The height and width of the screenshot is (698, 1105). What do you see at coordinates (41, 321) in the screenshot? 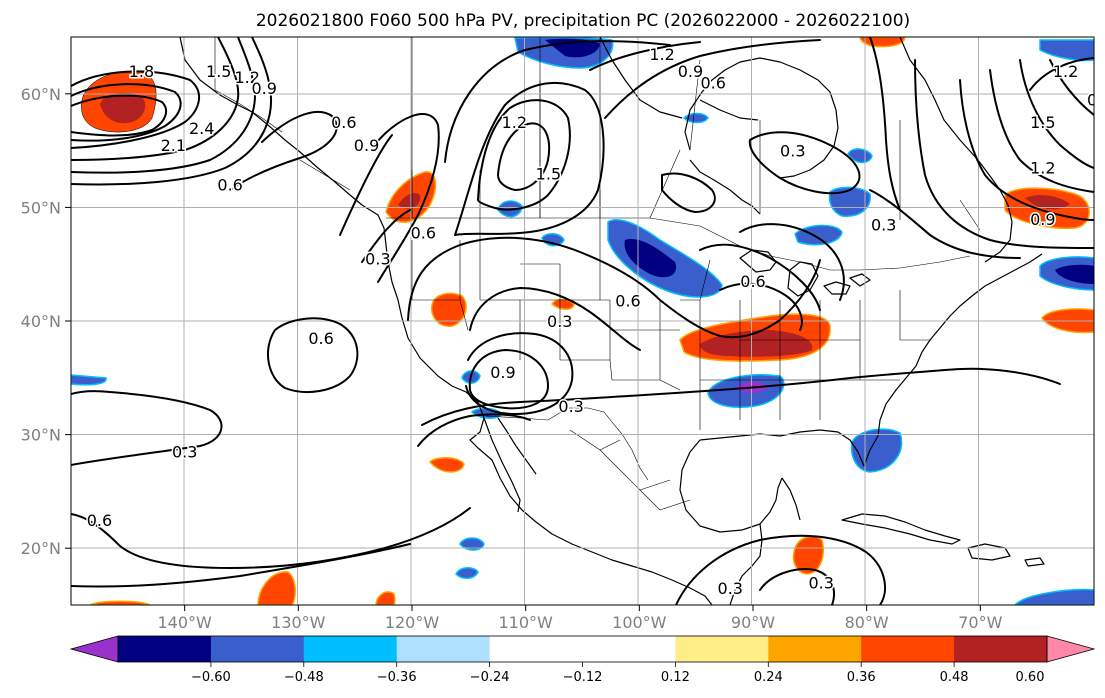
I see `lat-tick-label: 40°N` at bounding box center [41, 321].